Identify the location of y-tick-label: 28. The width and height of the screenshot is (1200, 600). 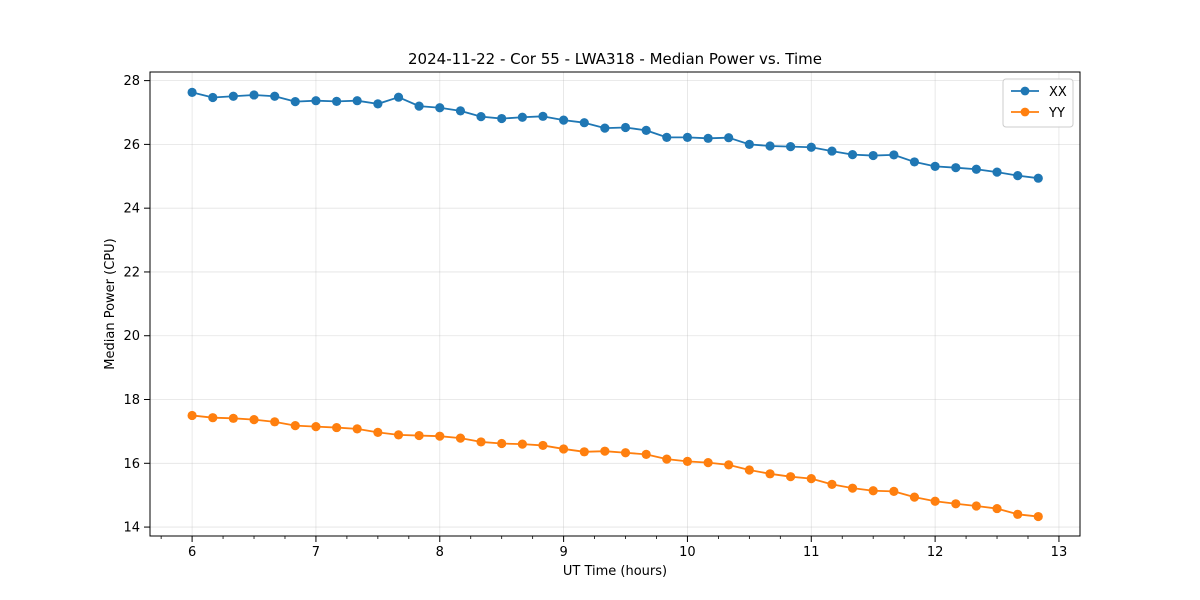
(131, 81).